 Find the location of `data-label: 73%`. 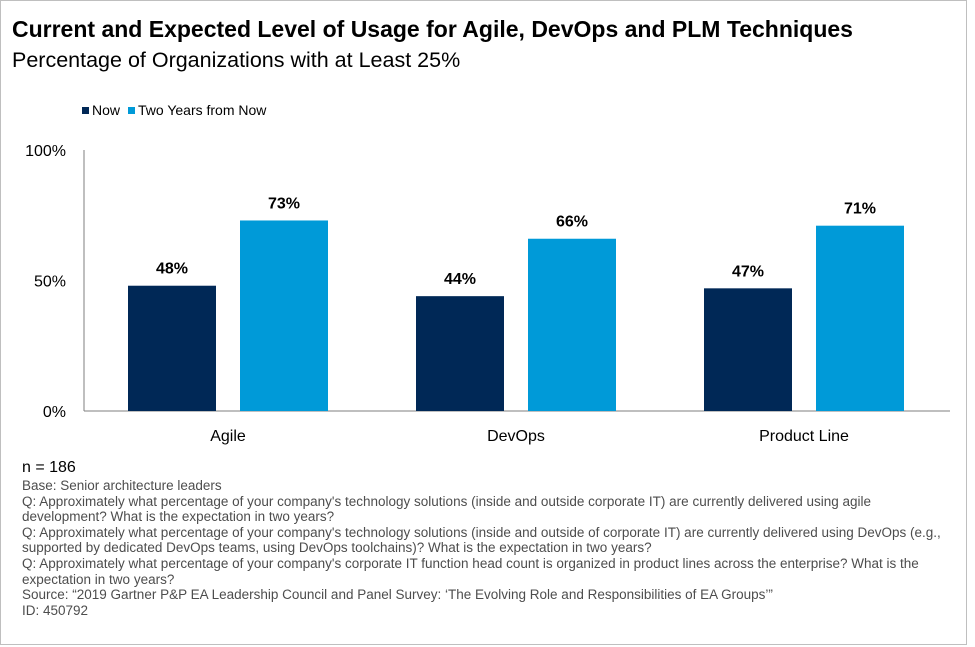

data-label: 73% is located at coordinates (284, 203).